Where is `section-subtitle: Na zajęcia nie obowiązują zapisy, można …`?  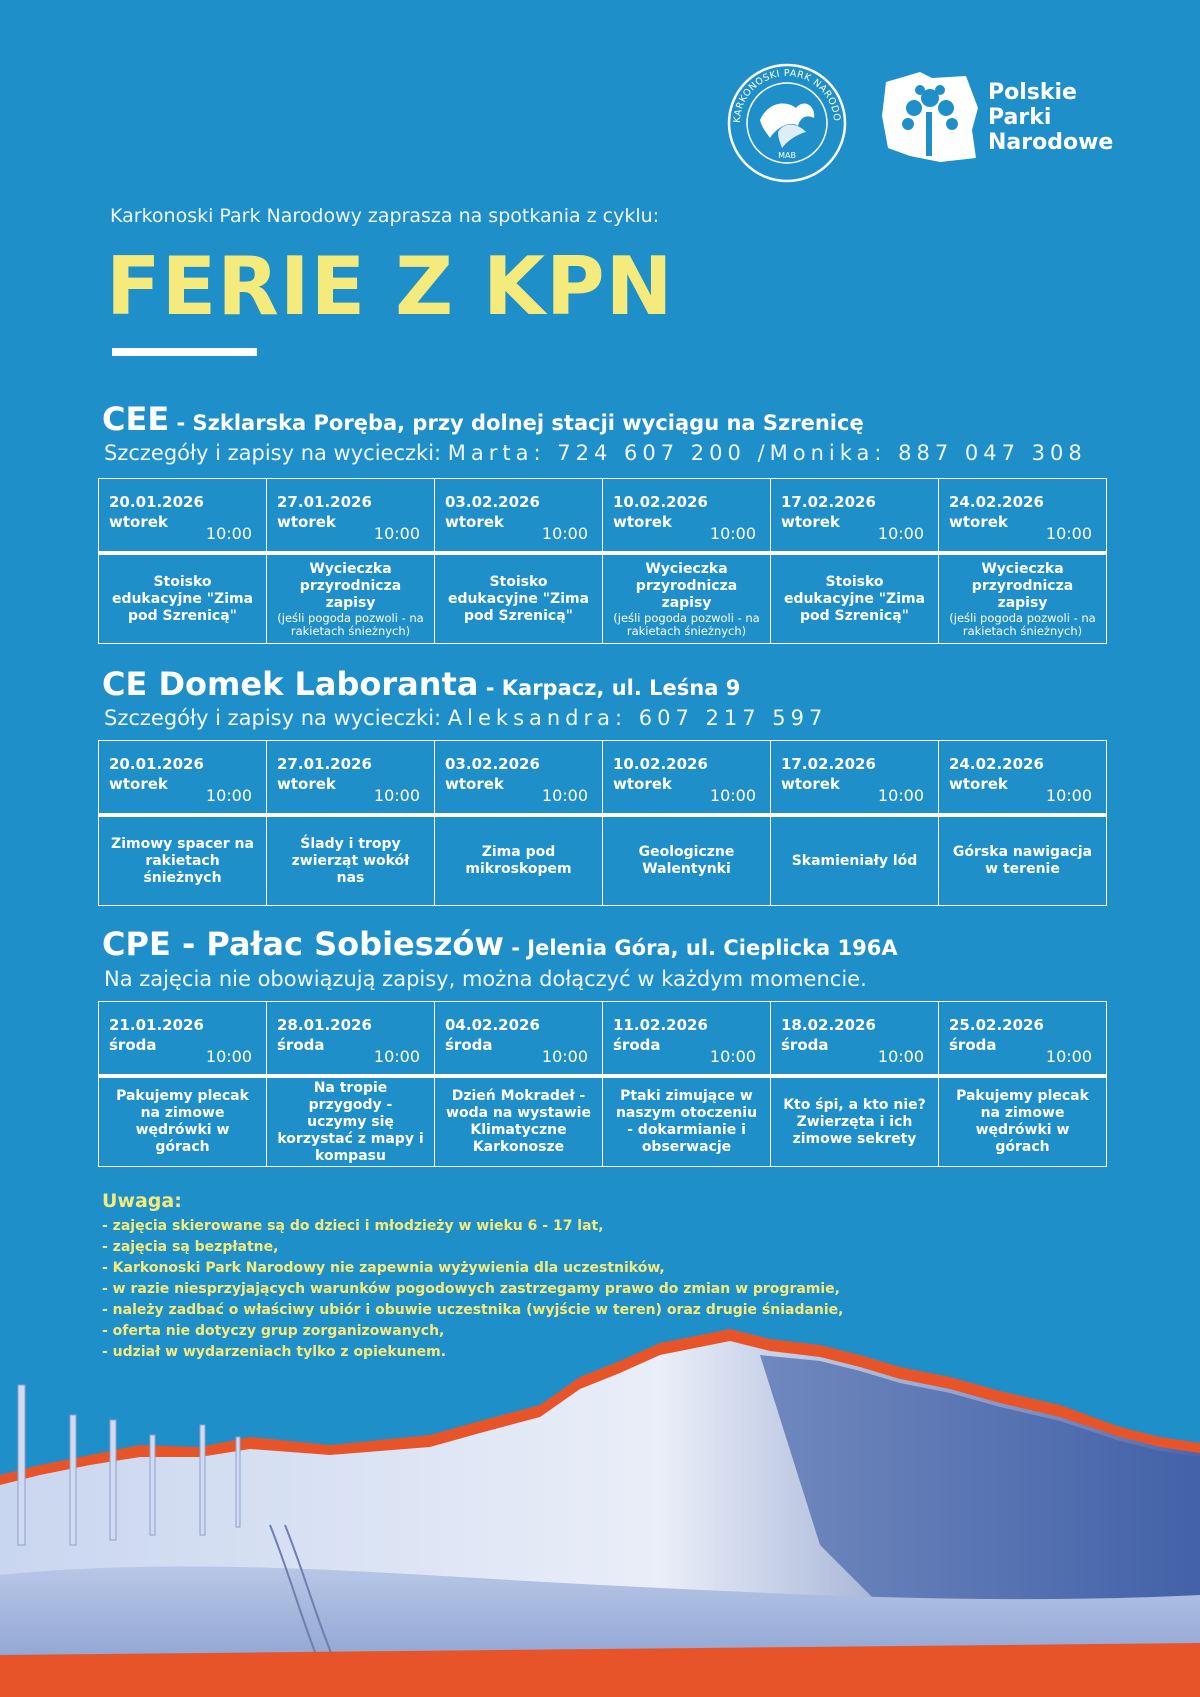
section-subtitle: Na zajęcia nie obowiązują zapisy, można … is located at coordinates (485, 979).